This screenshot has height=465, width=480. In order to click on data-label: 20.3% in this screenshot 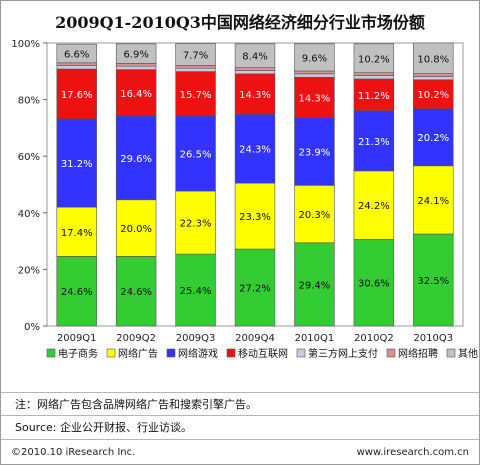, I will do `click(315, 215)`.